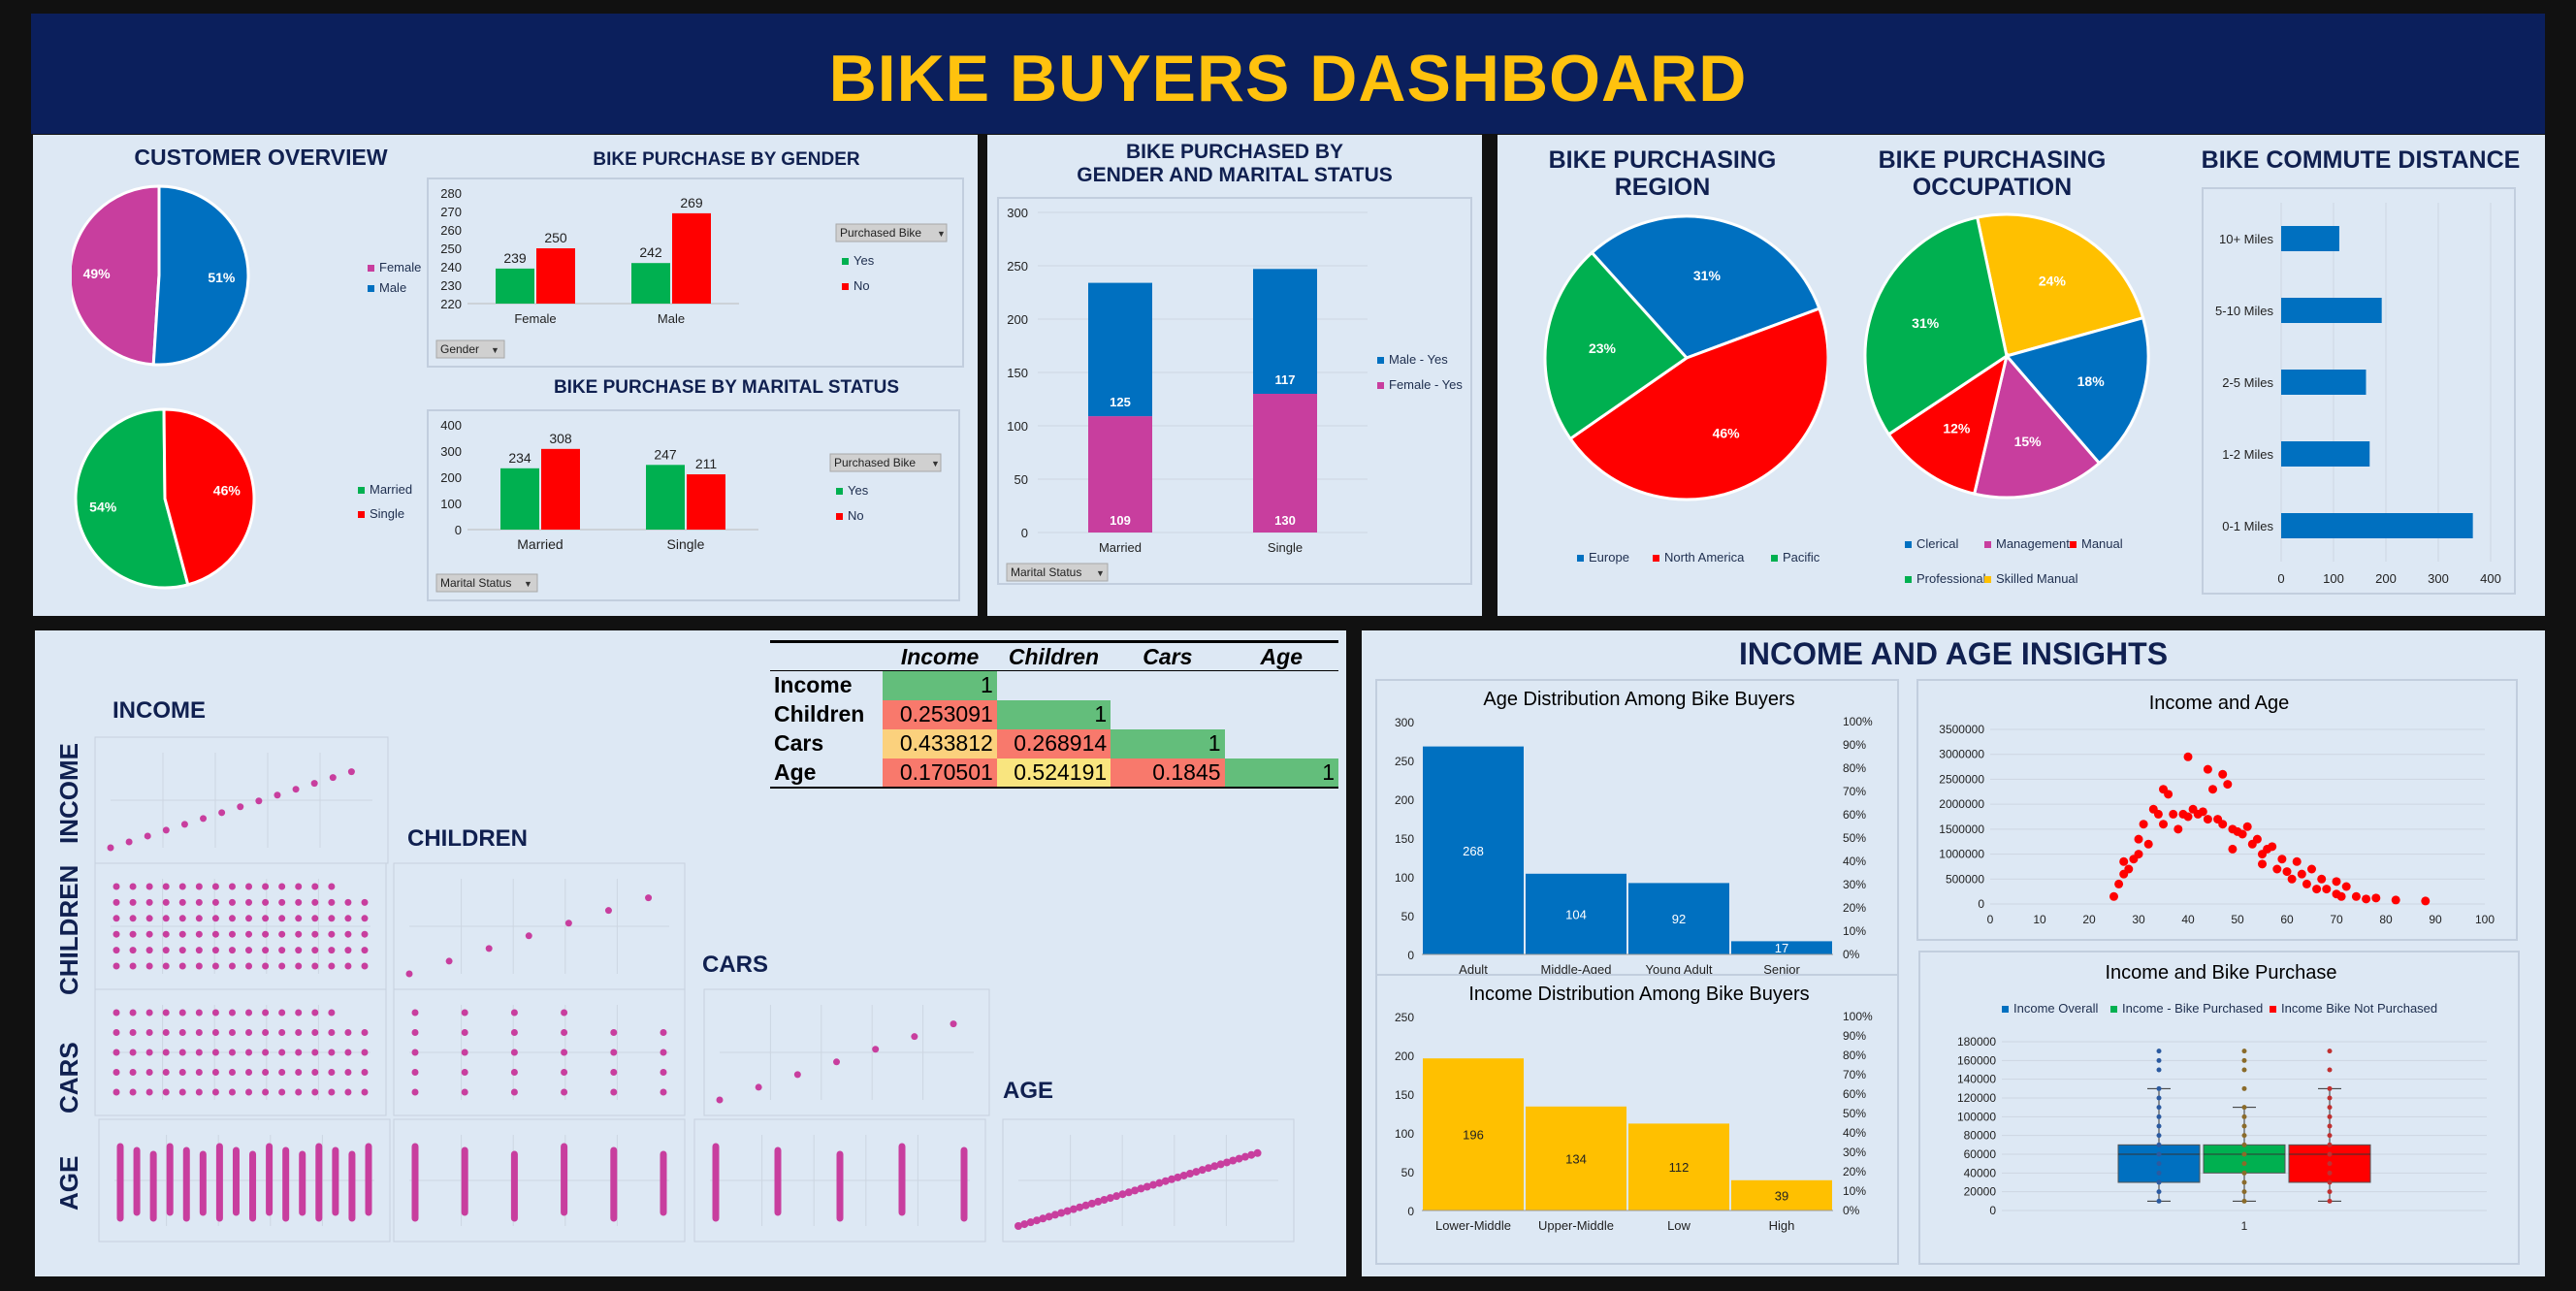 Image resolution: width=2576 pixels, height=1291 pixels. What do you see at coordinates (1854, 884) in the screenshot?
I see `y2-tick-label: 30%` at bounding box center [1854, 884].